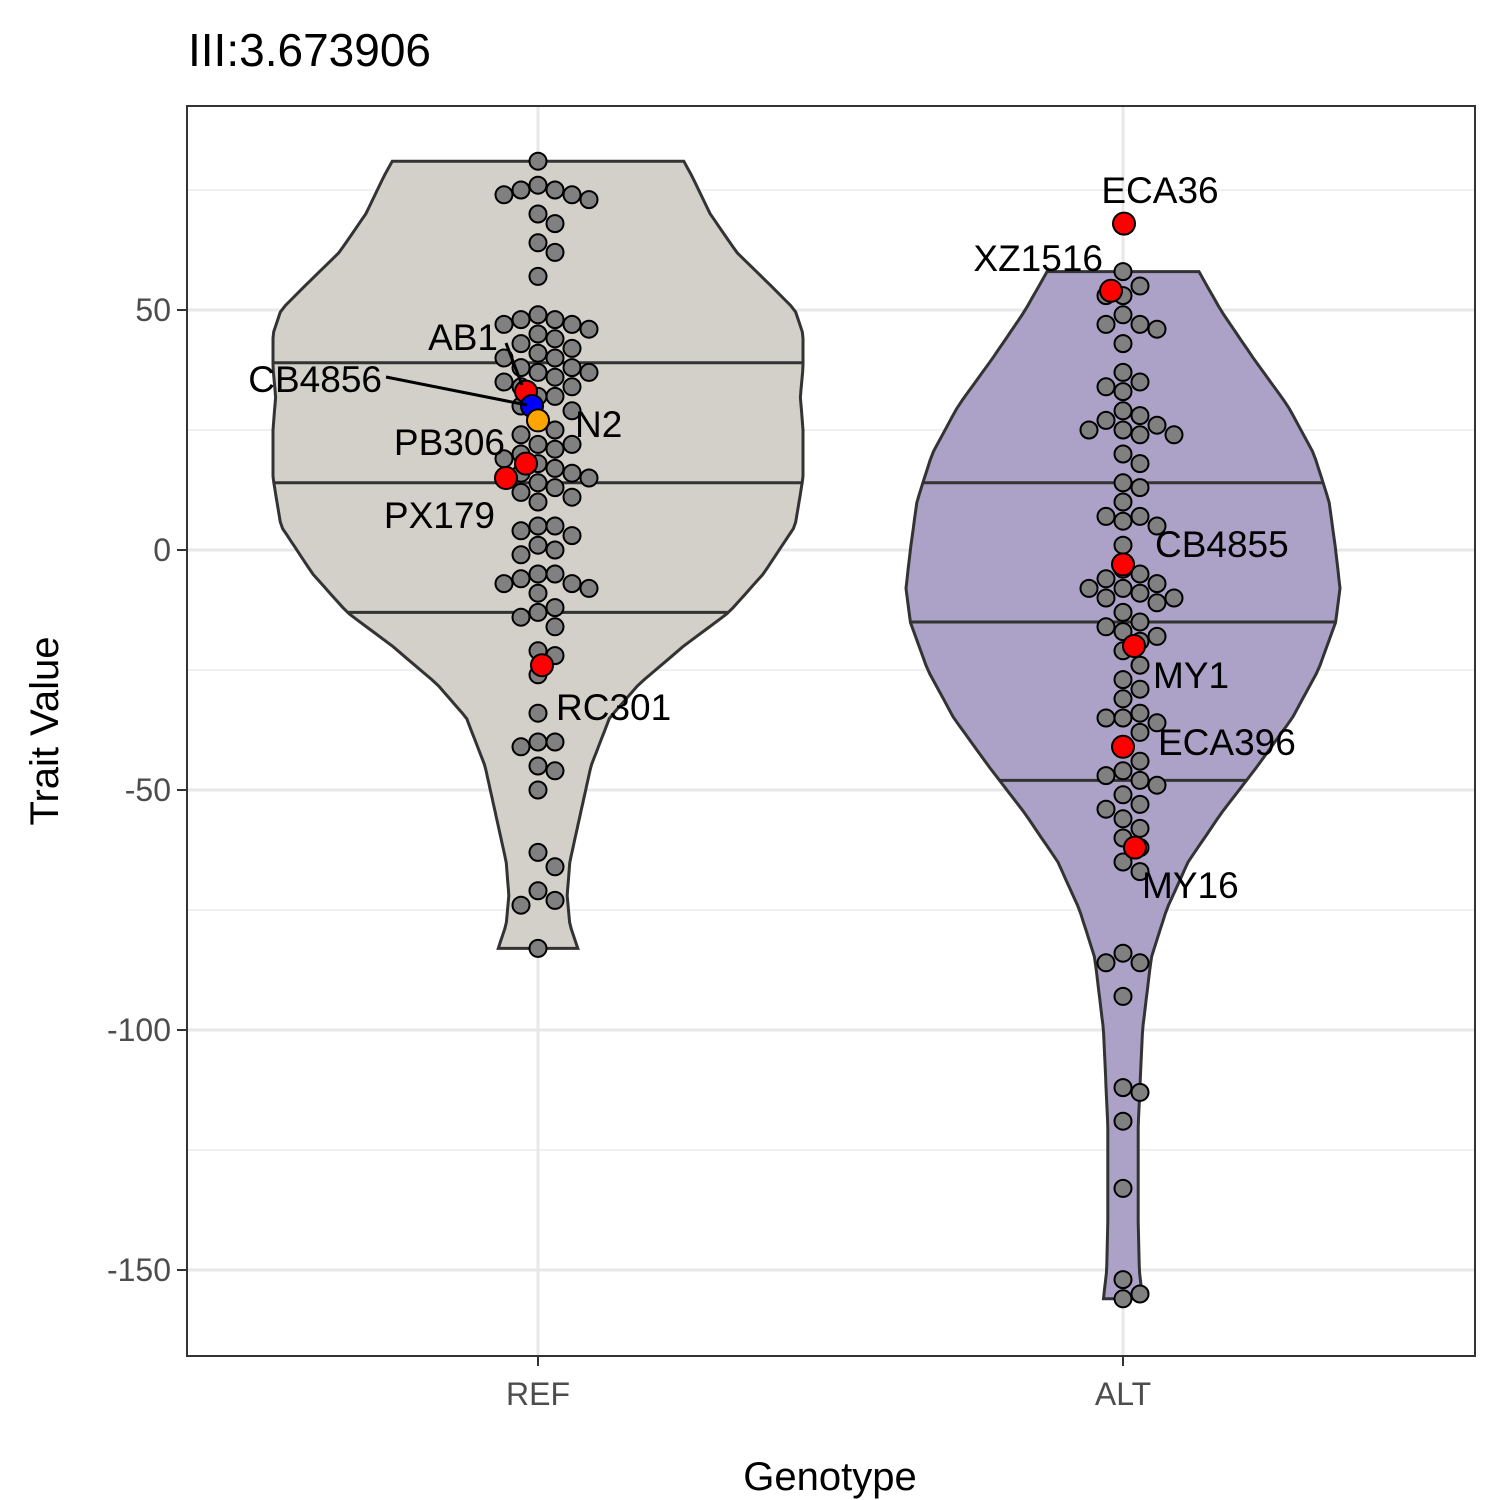 The image size is (1500, 1500). Describe the element at coordinates (1191, 675) in the screenshot. I see `point-label: MY1` at that location.